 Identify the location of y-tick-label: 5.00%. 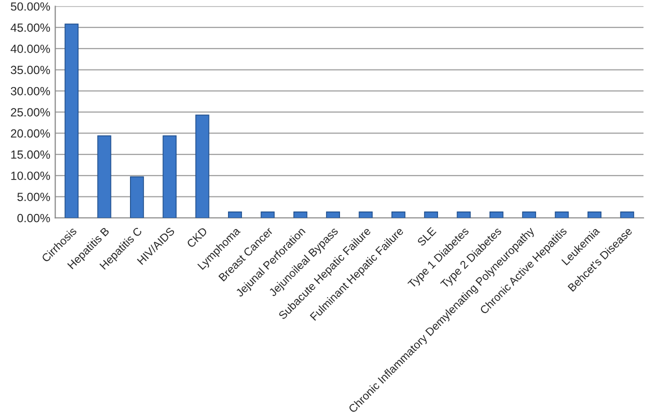
(33, 197).